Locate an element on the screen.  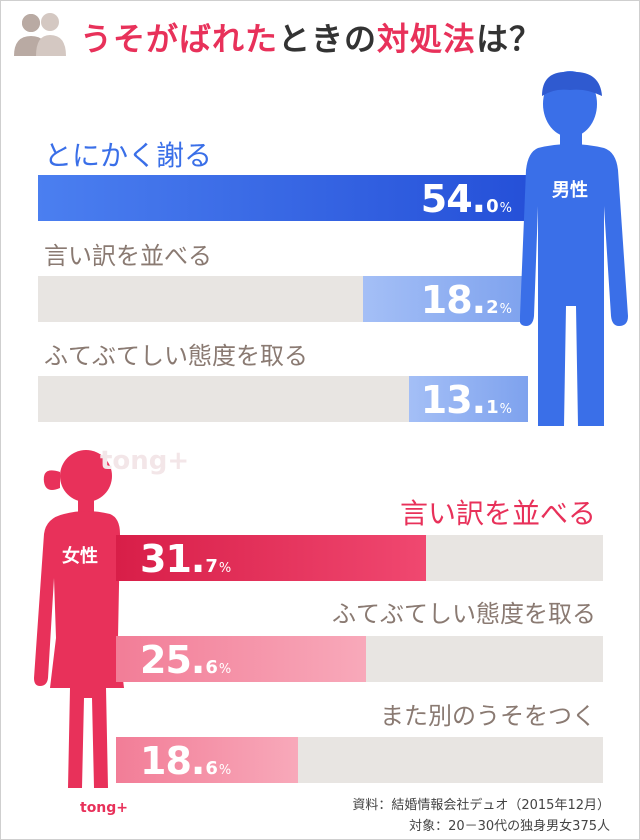
female-value-label: 25.6% is located at coordinates (186, 660).